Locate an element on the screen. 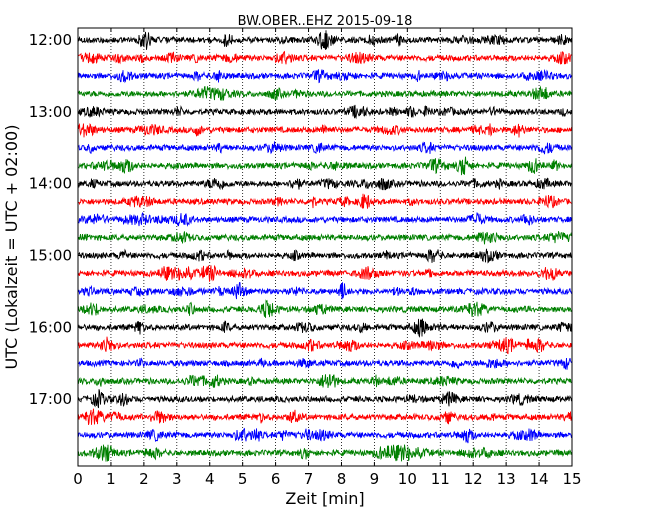 The height and width of the screenshot is (520, 650). x-tick-label: 15 is located at coordinates (571, 479).